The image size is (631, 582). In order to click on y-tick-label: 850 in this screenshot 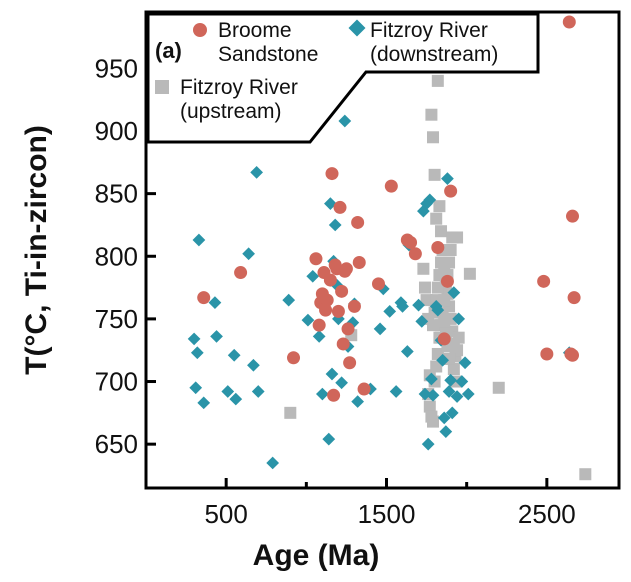, I will do `click(116, 194)`.